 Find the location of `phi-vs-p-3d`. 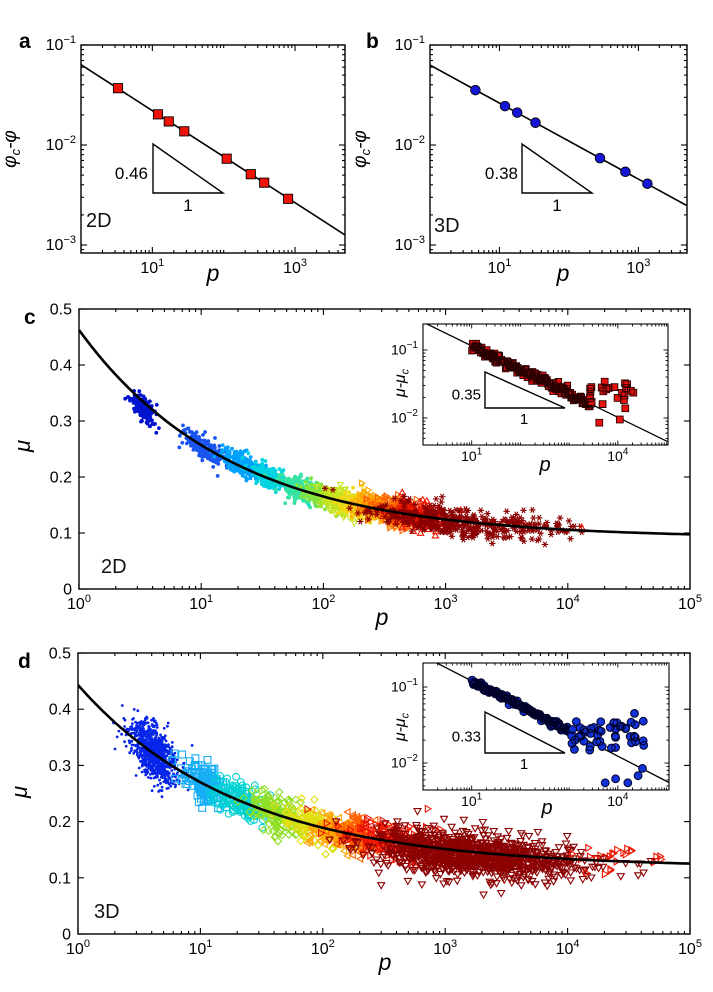

phi-vs-p-3d is located at coordinates (561, 136).